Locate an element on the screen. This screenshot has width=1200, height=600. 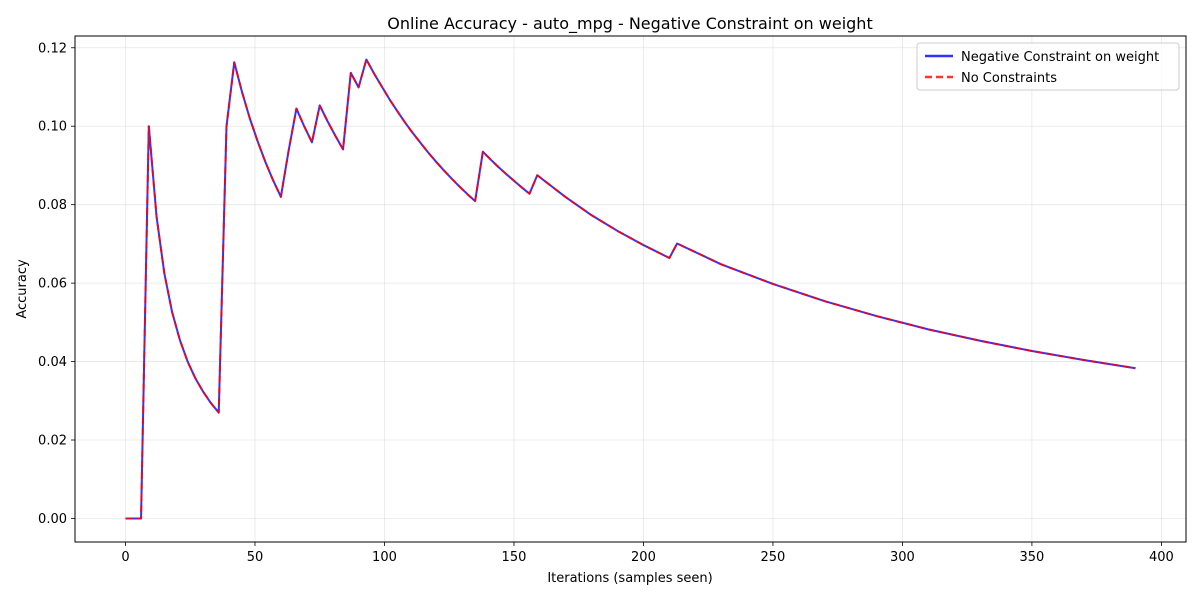
x-axis-label: Iterations (samples seen) is located at coordinates (629, 578).